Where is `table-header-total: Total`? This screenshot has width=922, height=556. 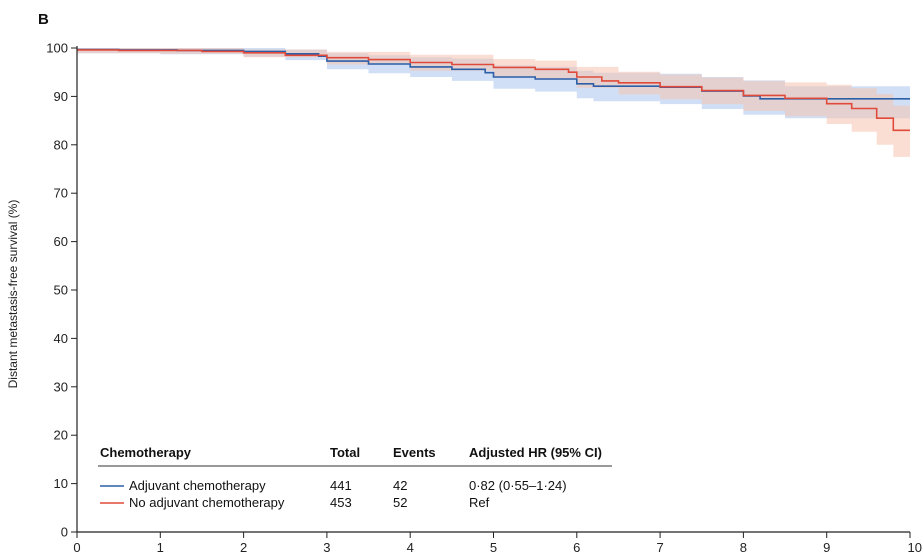 table-header-total: Total is located at coordinates (345, 452).